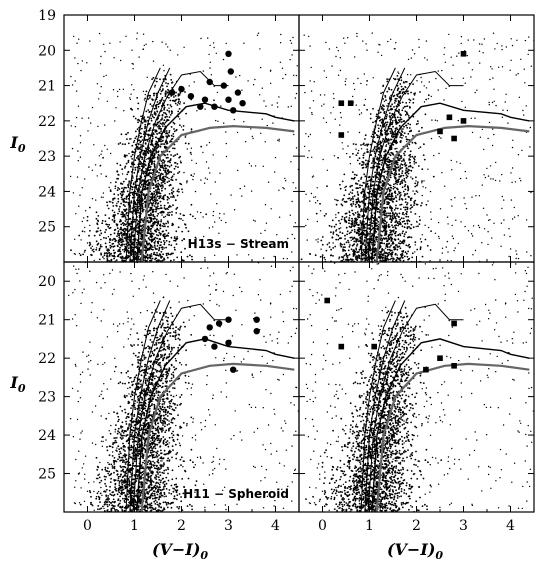 Image resolution: width=560 pixels, height=565 pixels. What do you see at coordinates (200, 106) in the screenshot?
I see `highlight-point` at bounding box center [200, 106].